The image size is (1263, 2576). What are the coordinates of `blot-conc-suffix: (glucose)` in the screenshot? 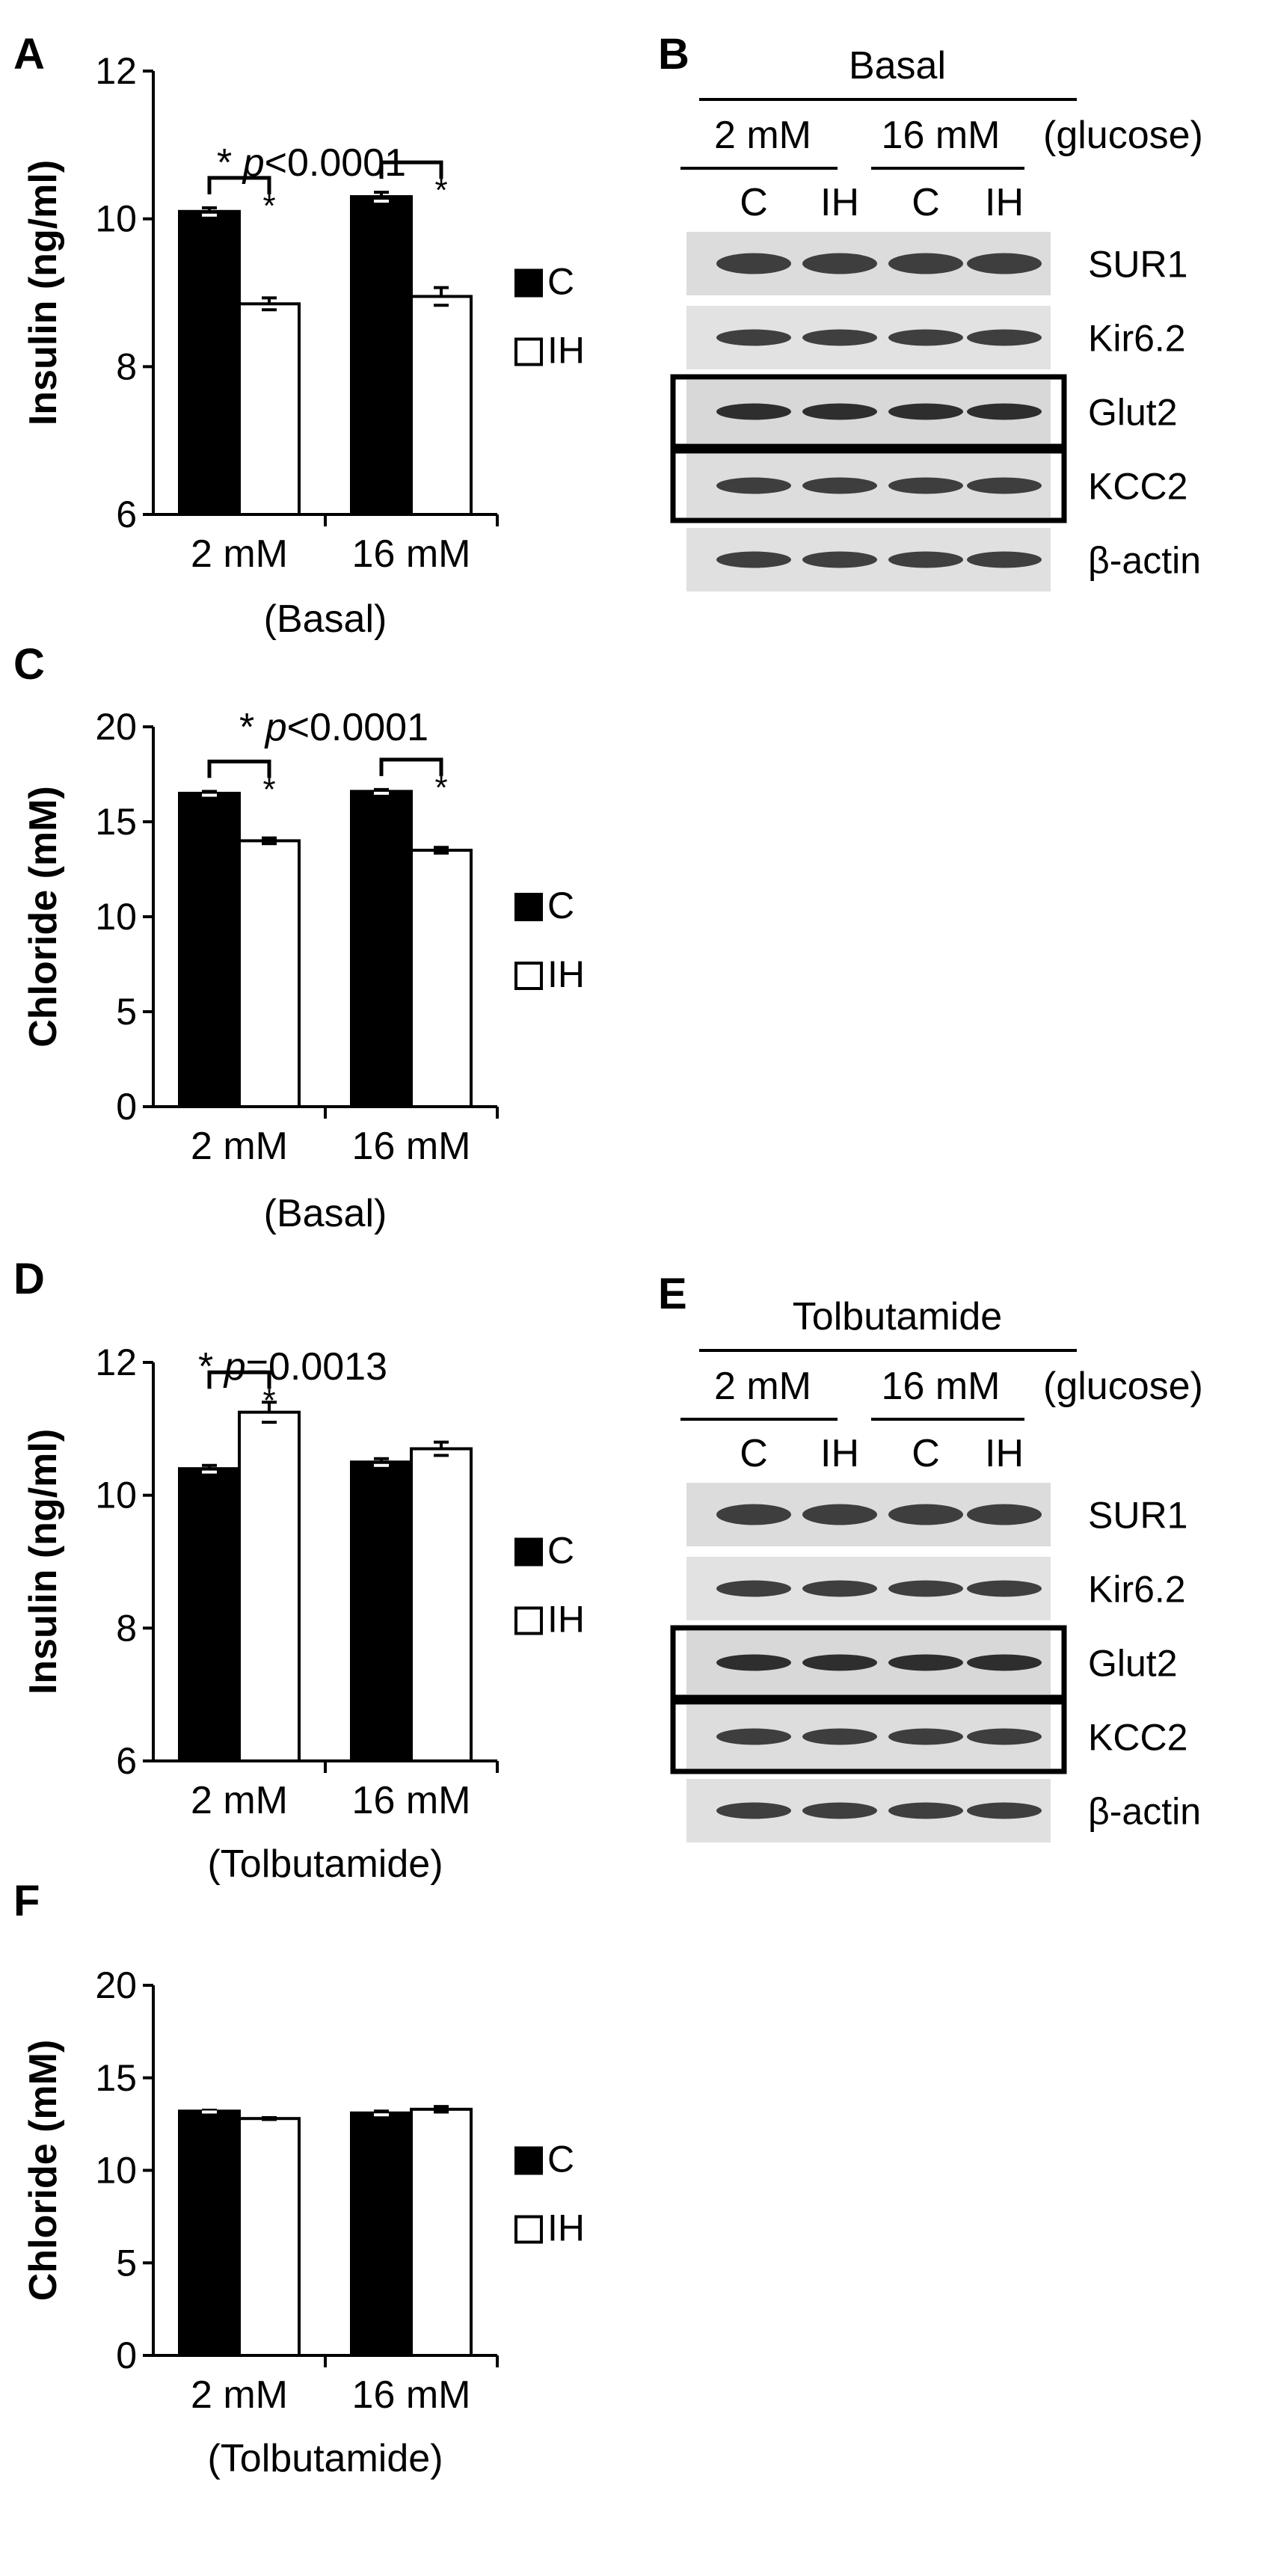 It's located at (1123, 1386).